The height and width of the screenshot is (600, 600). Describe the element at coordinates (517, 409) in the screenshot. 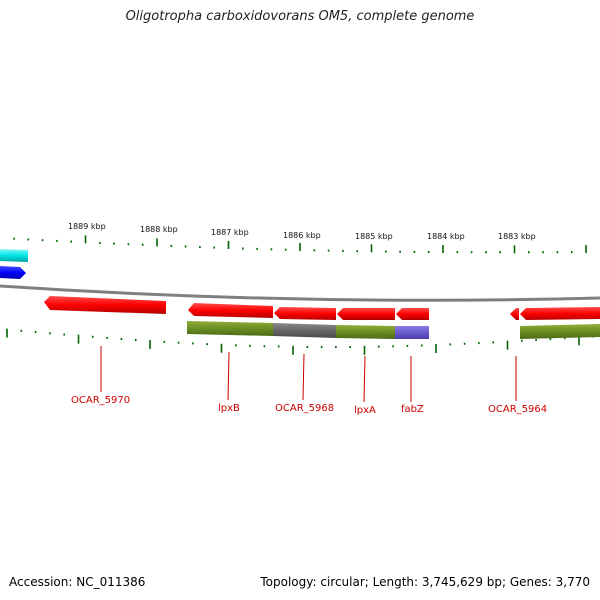

I see `gene-label-ocar-5964: OCAR_5964` at that location.